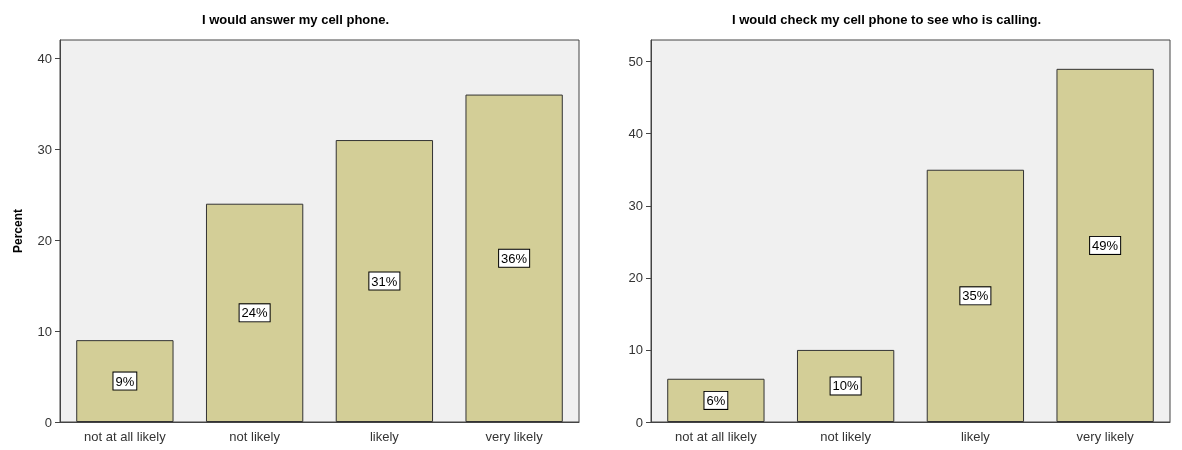 This screenshot has height=450, width=1182. I want to click on data-label: 35%, so click(975, 296).